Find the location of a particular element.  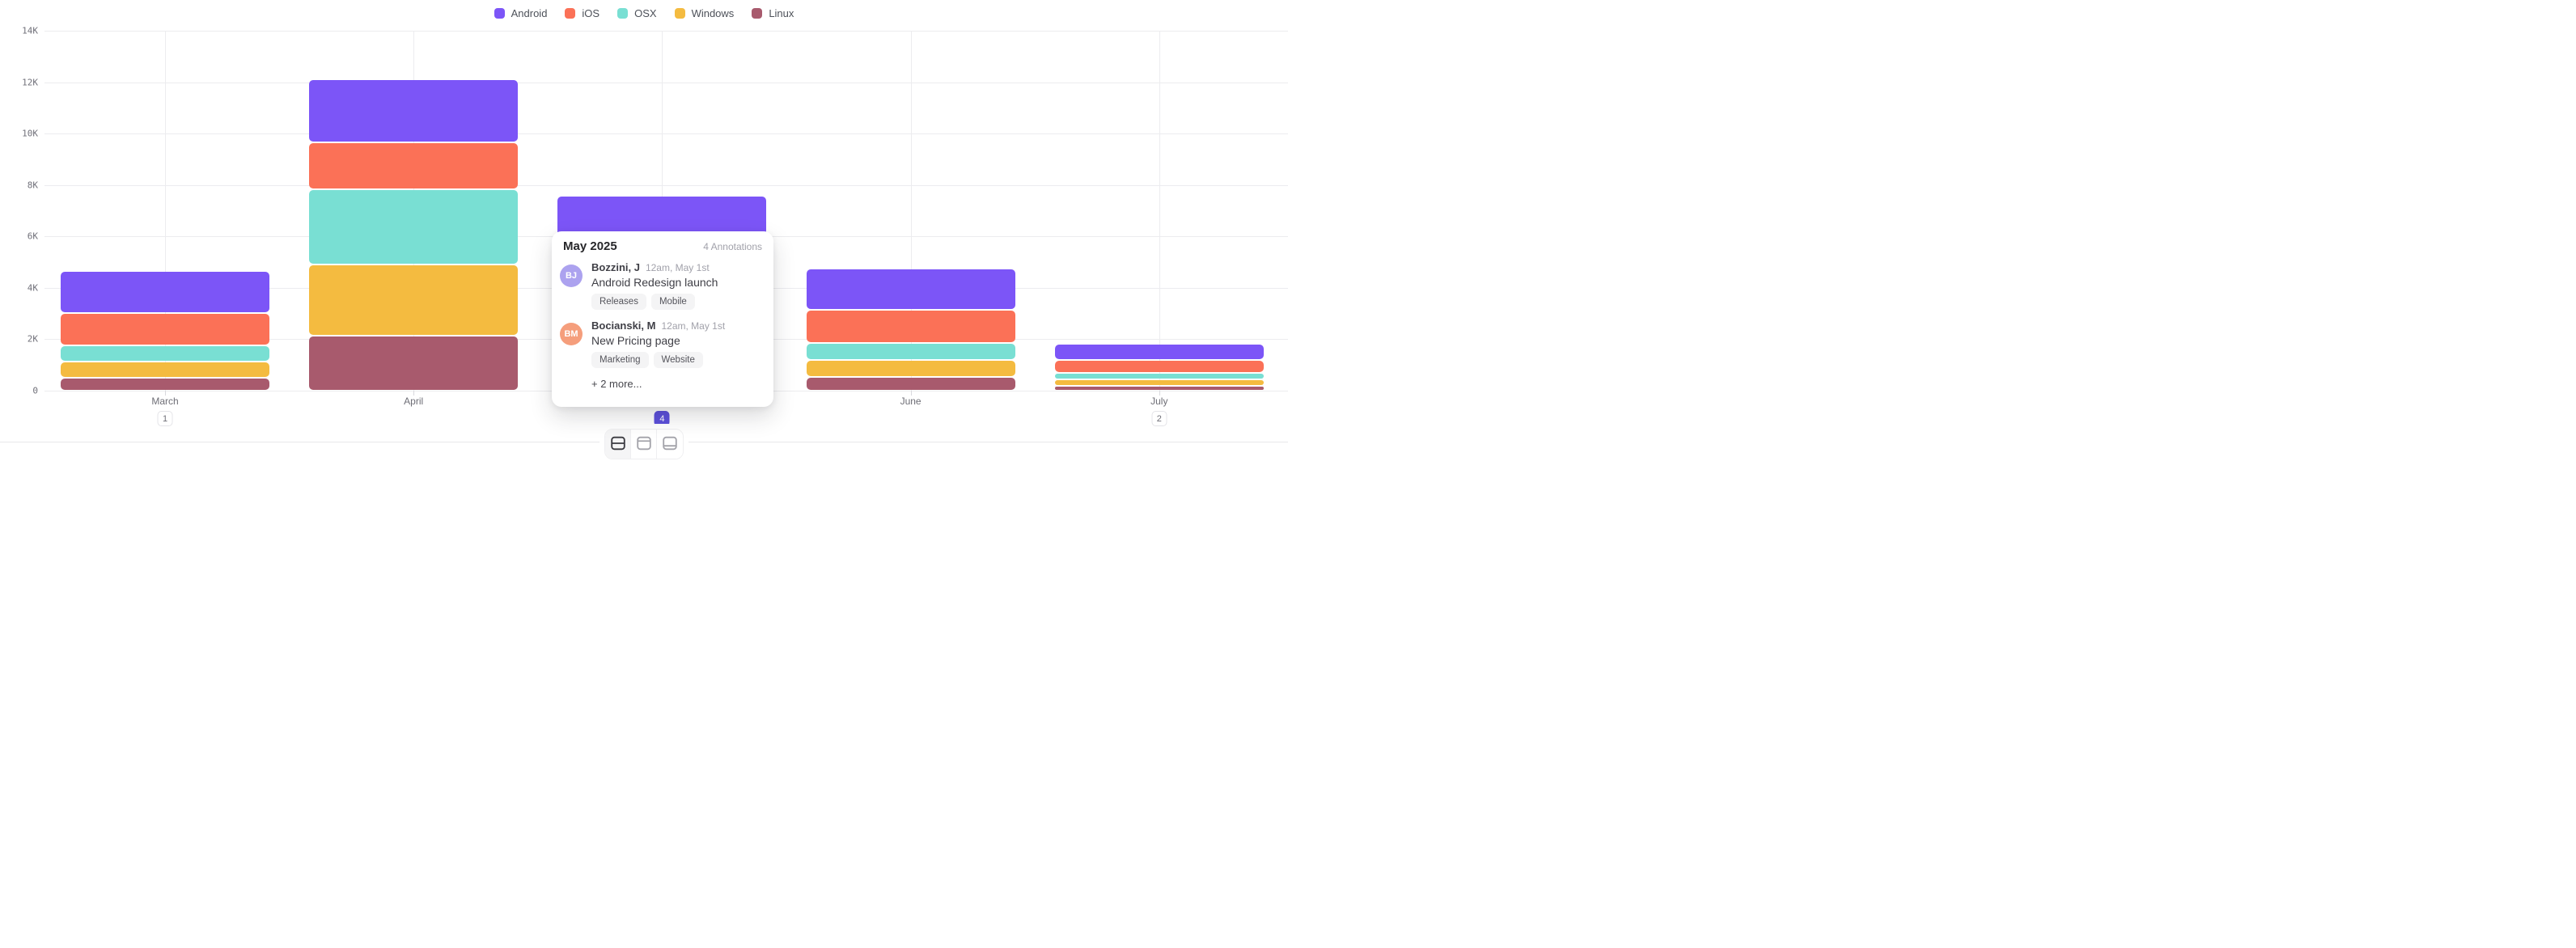

bar-segment-march-android is located at coordinates (165, 293).